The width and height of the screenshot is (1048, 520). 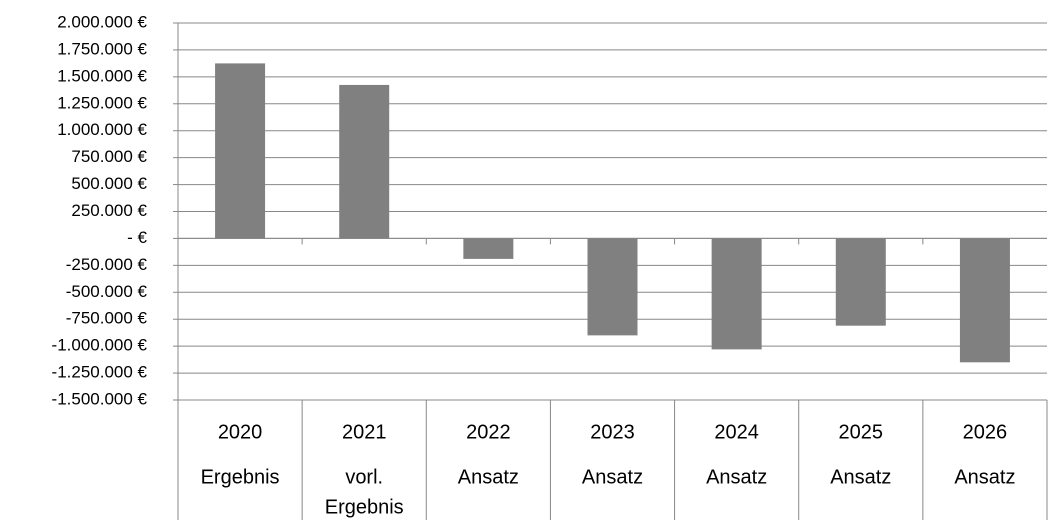 What do you see at coordinates (736, 432) in the screenshot?
I see `x-tick-label: 2024` at bounding box center [736, 432].